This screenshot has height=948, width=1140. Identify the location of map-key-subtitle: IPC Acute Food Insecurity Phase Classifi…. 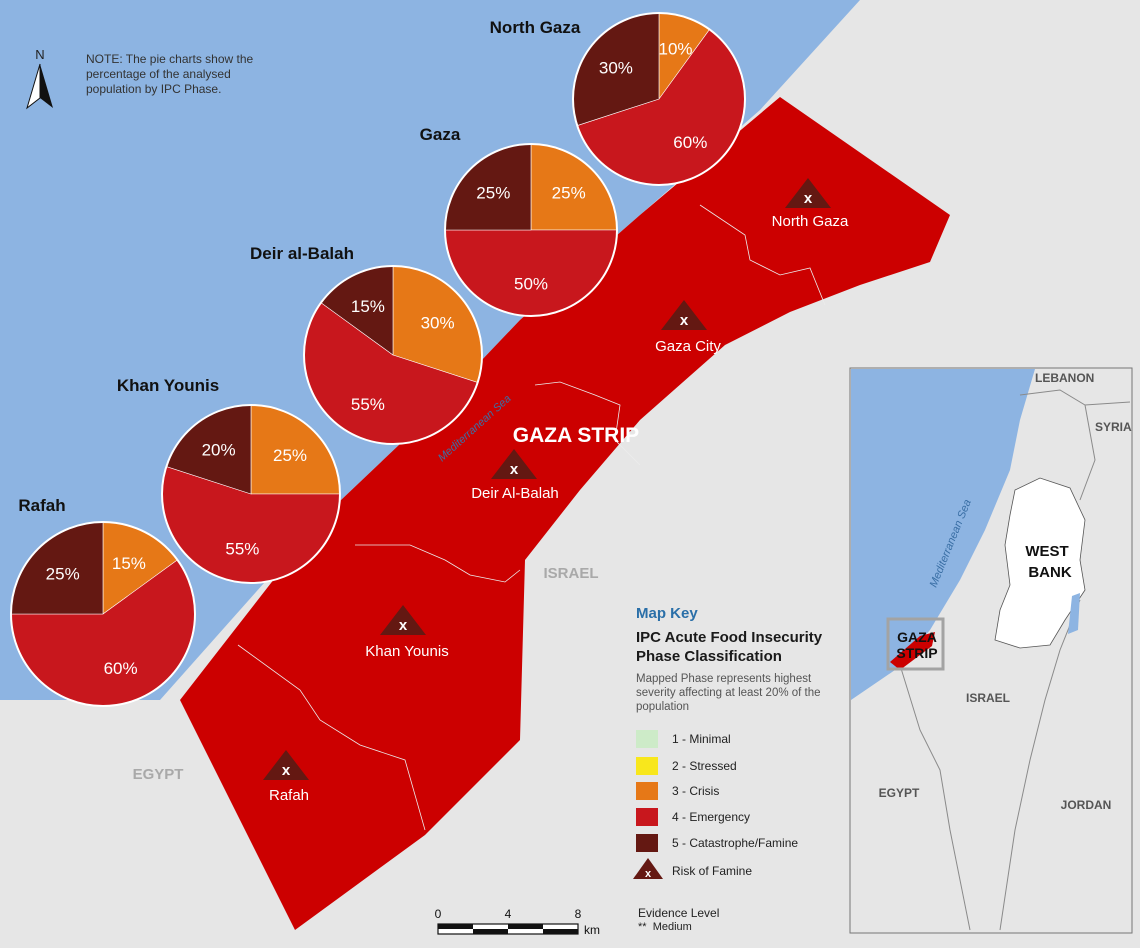
(729, 647).